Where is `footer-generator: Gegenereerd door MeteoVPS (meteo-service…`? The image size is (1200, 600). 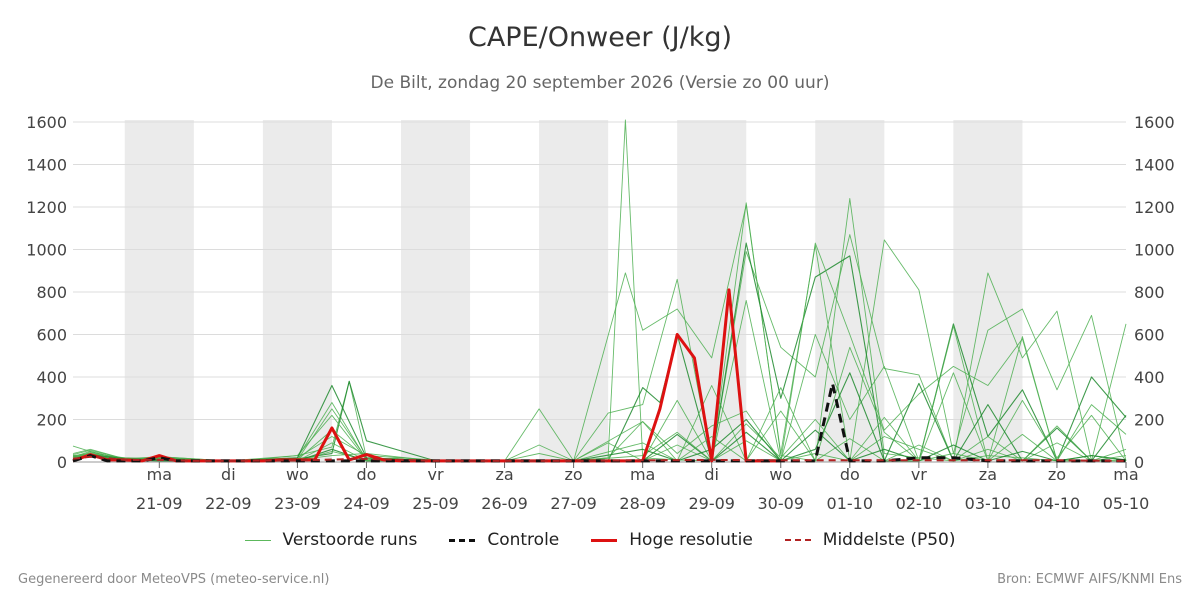
footer-generator: Gegenereerd door MeteoVPS (meteo-service… is located at coordinates (174, 579).